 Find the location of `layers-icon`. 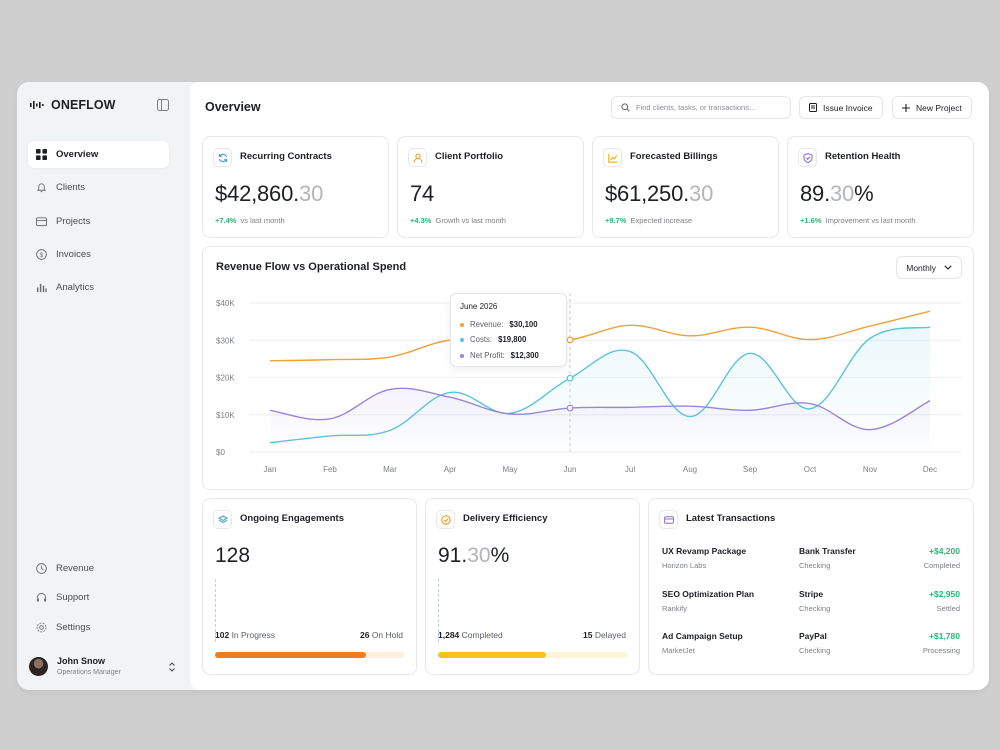

layers-icon is located at coordinates (222, 518).